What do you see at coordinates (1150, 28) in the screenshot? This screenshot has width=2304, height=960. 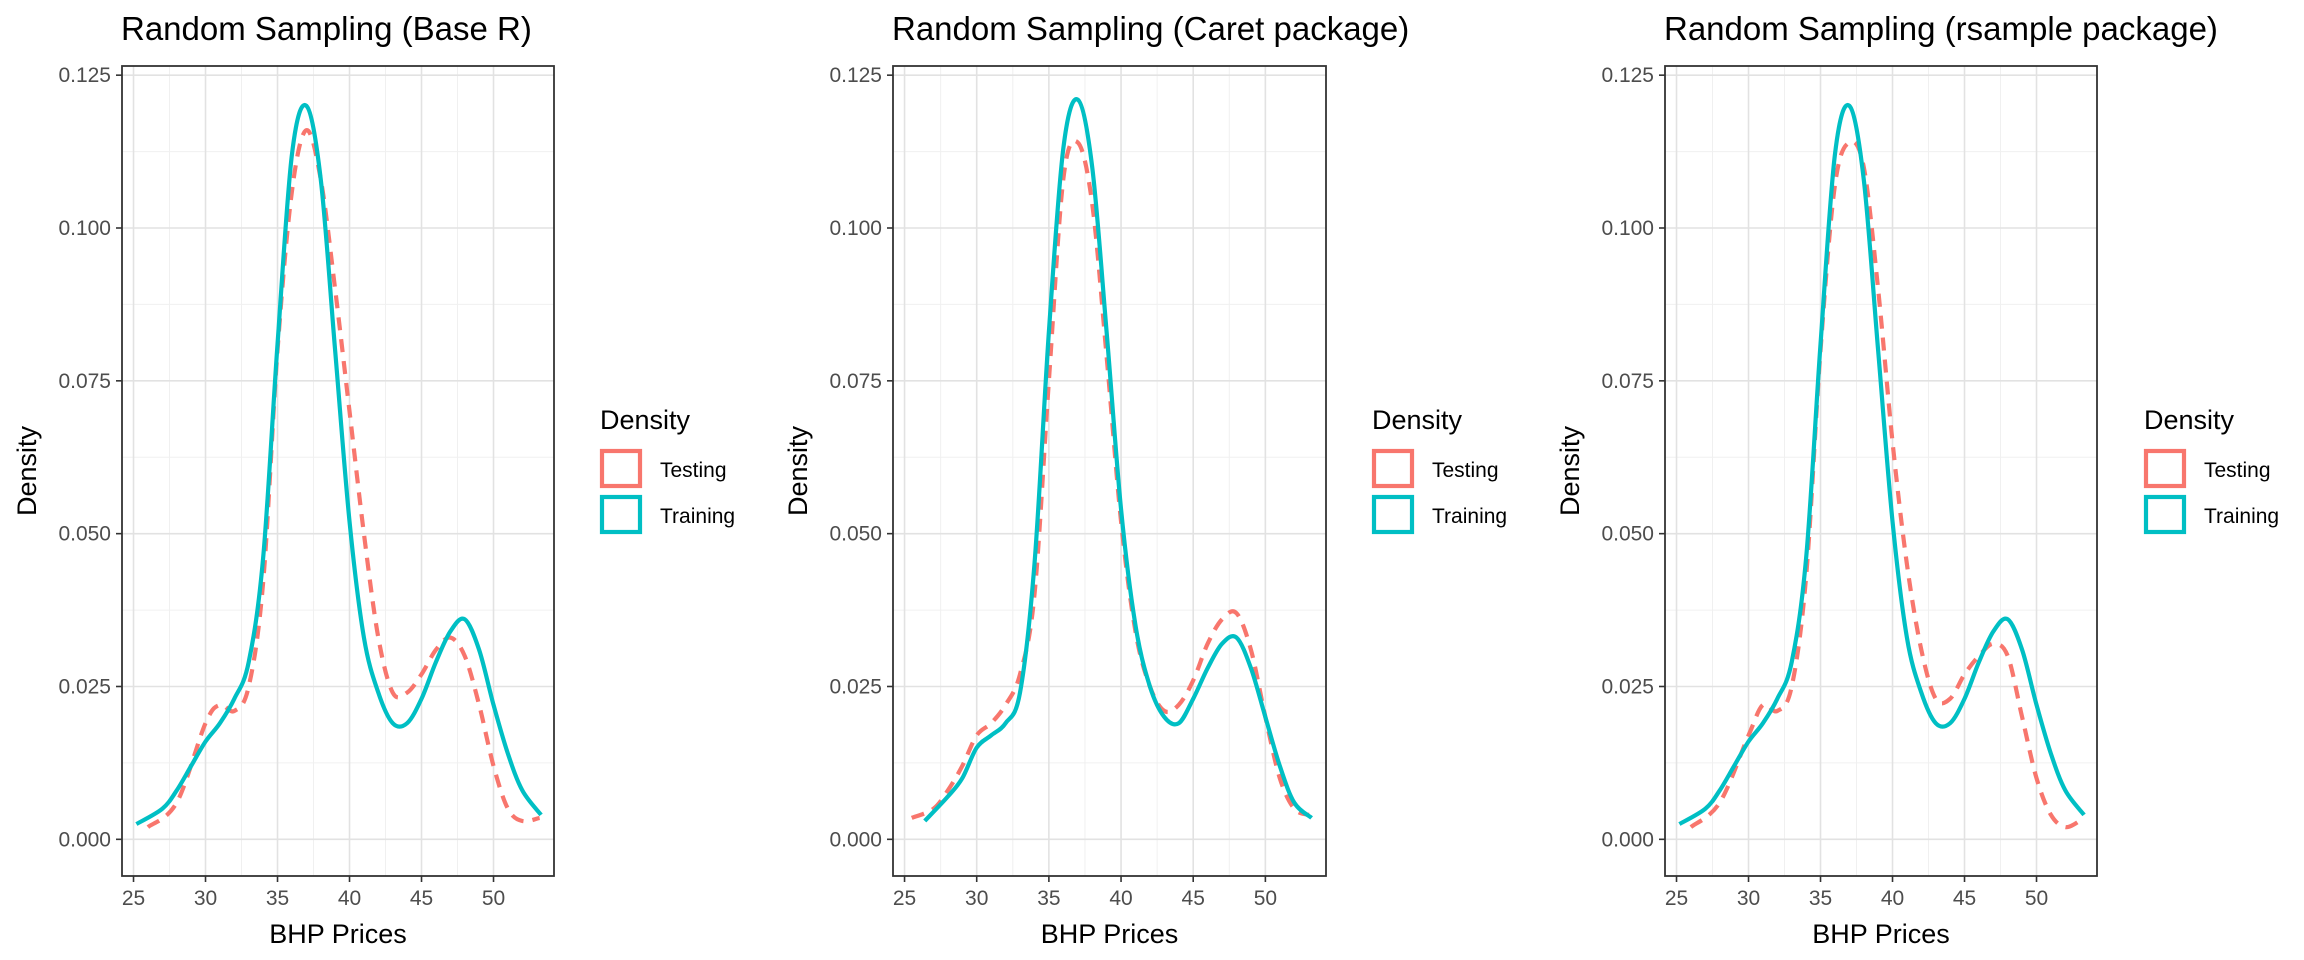 I see `chart-title: Random Sampling (Caret package)` at bounding box center [1150, 28].